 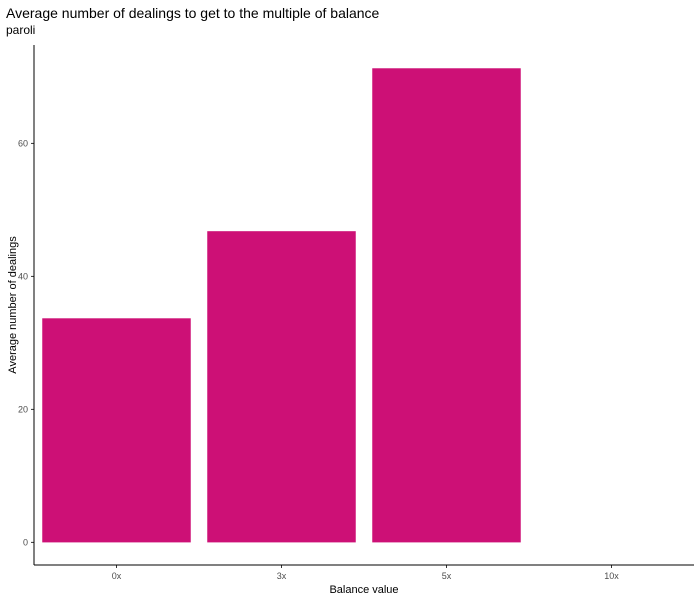 I want to click on y-tick-label: 60, so click(x=23, y=143).